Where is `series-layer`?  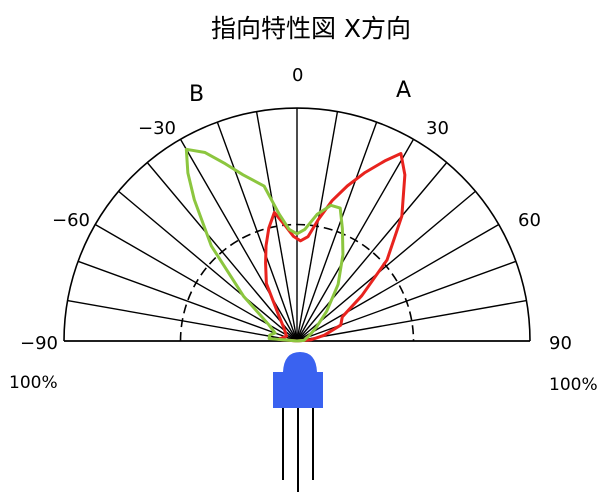
series-layer is located at coordinates (295, 245).